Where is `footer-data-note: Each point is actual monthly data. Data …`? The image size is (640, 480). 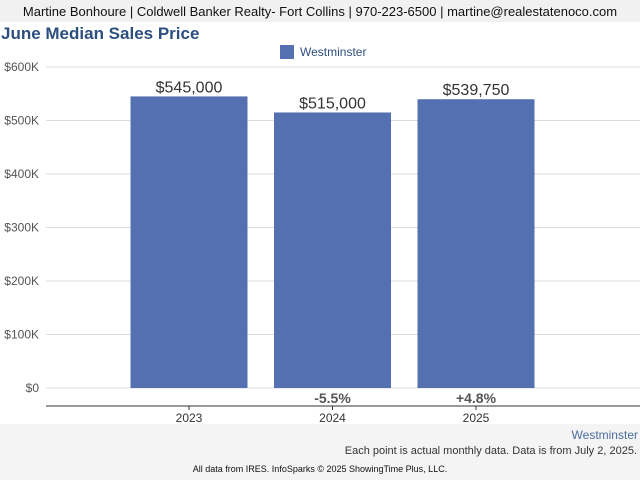 footer-data-note: Each point is actual monthly data. Data … is located at coordinates (490, 451).